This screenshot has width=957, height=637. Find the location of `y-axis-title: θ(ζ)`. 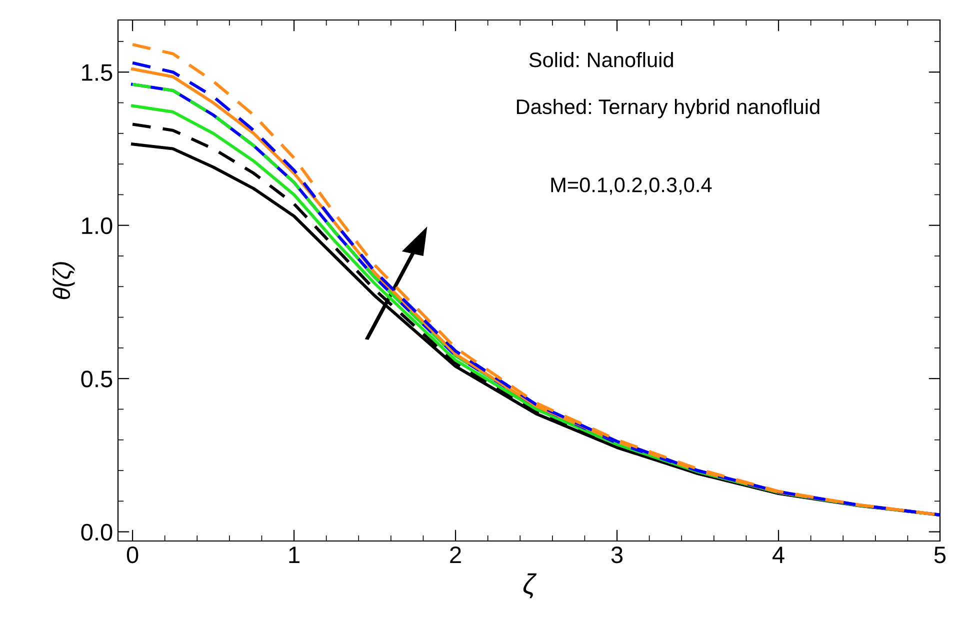

y-axis-title: θ(ζ) is located at coordinates (63, 281).